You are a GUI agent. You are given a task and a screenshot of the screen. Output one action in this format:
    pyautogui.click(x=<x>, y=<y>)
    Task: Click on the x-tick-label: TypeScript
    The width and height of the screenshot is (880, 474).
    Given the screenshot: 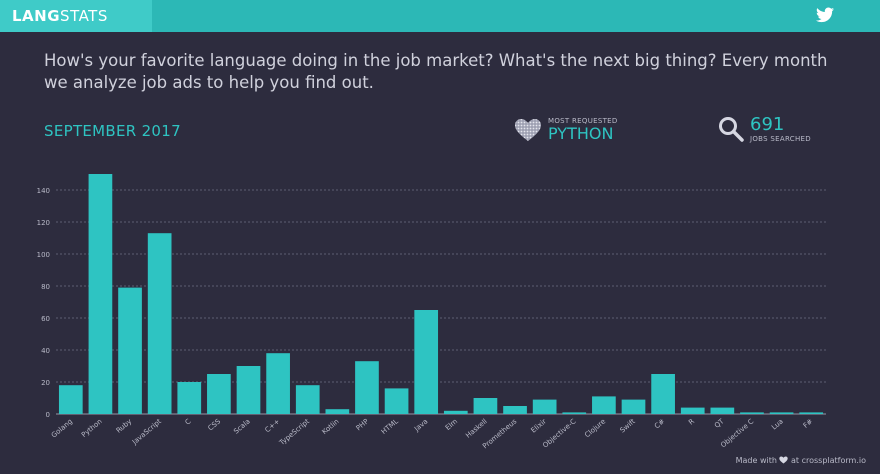 What is the action you would take?
    pyautogui.click(x=294, y=432)
    